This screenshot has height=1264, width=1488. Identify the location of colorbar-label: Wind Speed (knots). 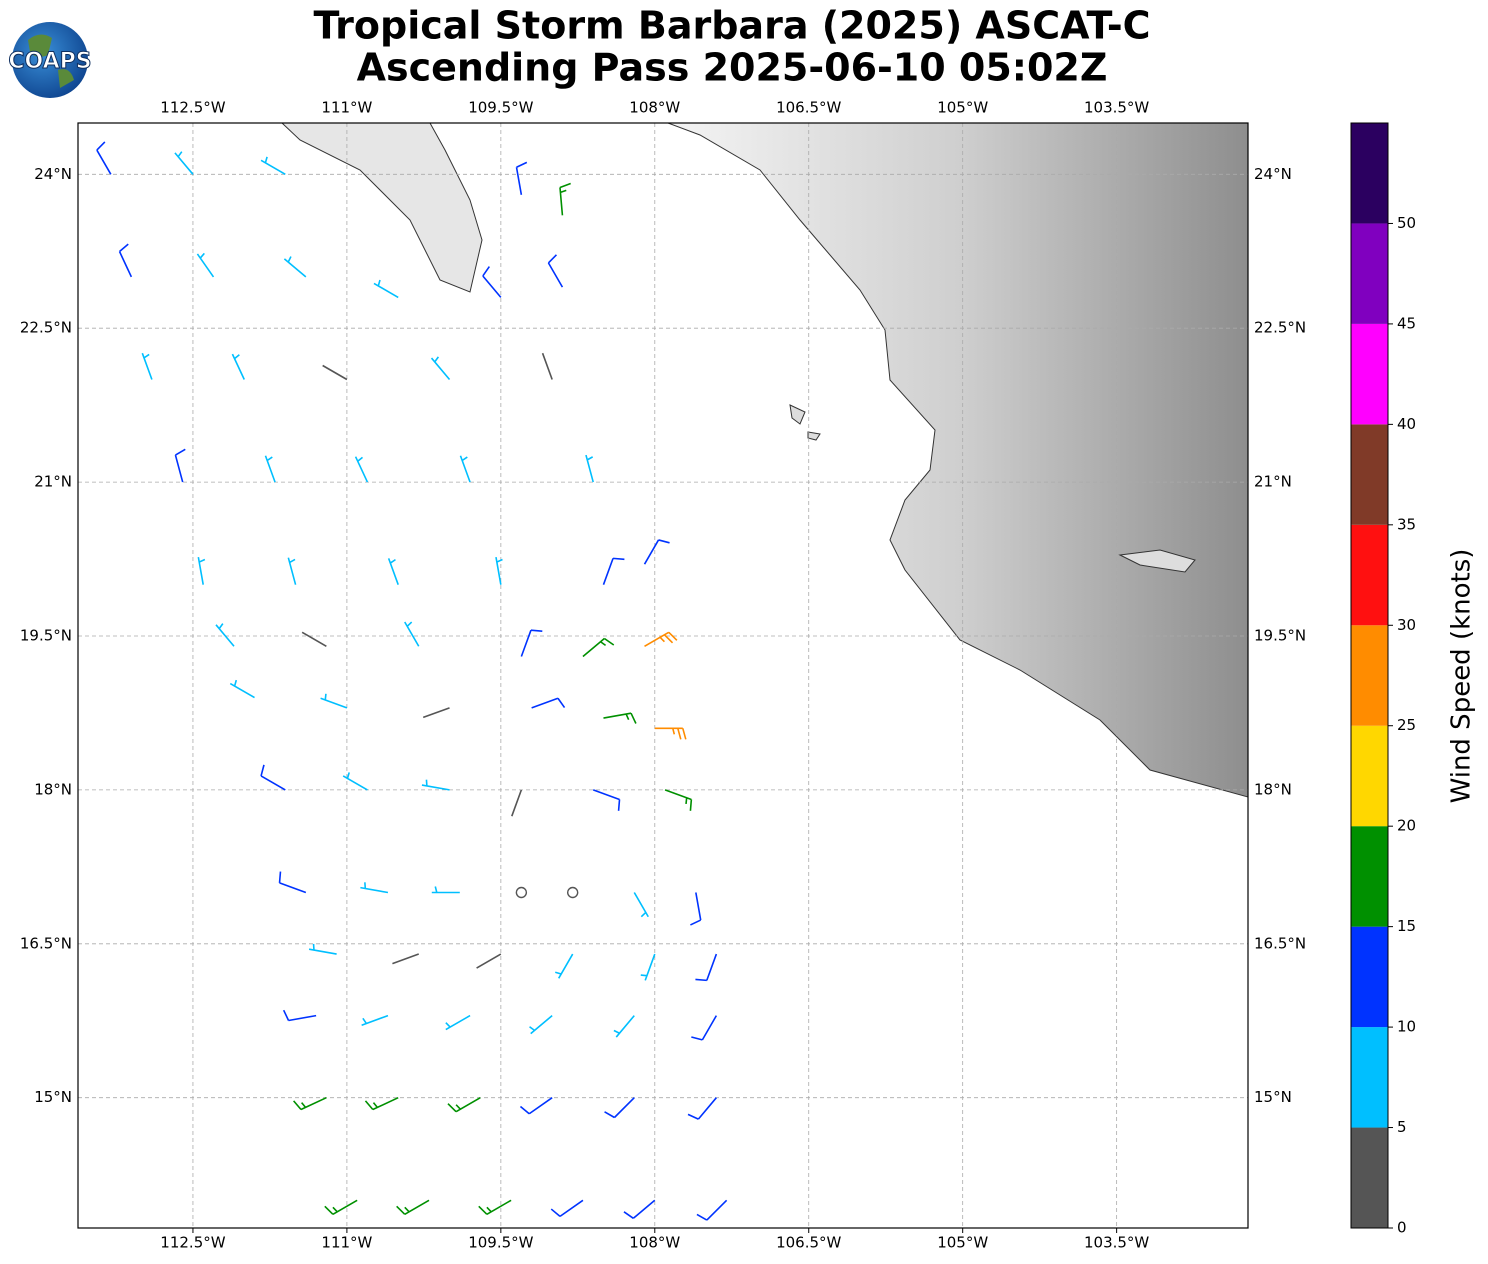
(1462, 676).